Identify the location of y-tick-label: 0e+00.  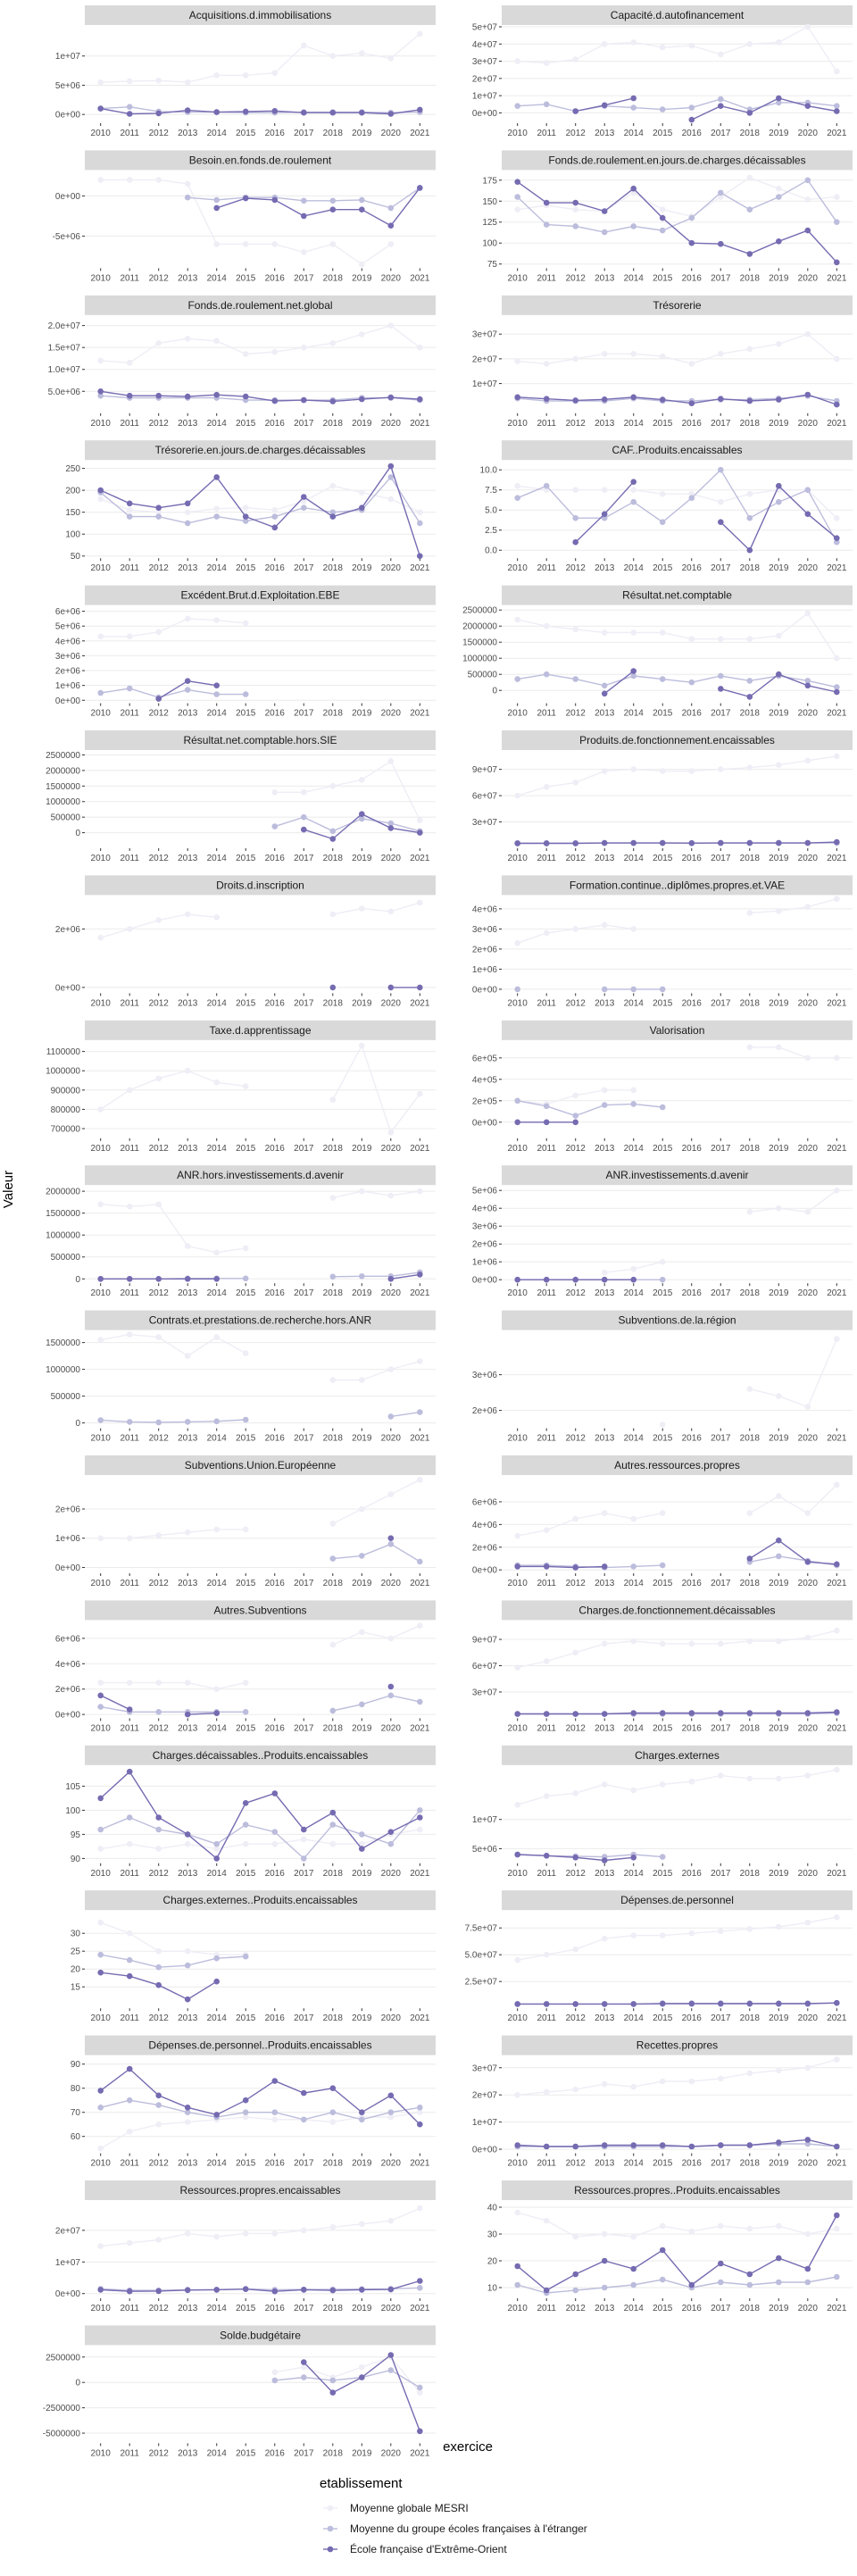
(485, 1281).